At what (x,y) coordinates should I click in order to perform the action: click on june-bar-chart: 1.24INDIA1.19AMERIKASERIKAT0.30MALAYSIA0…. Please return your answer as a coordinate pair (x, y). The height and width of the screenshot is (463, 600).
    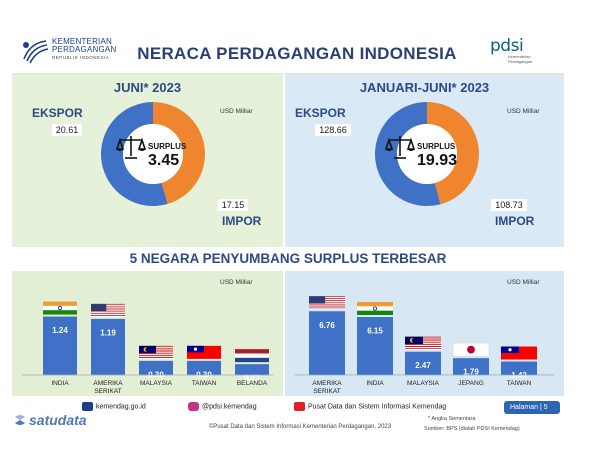
    Looking at the image, I should click on (147, 348).